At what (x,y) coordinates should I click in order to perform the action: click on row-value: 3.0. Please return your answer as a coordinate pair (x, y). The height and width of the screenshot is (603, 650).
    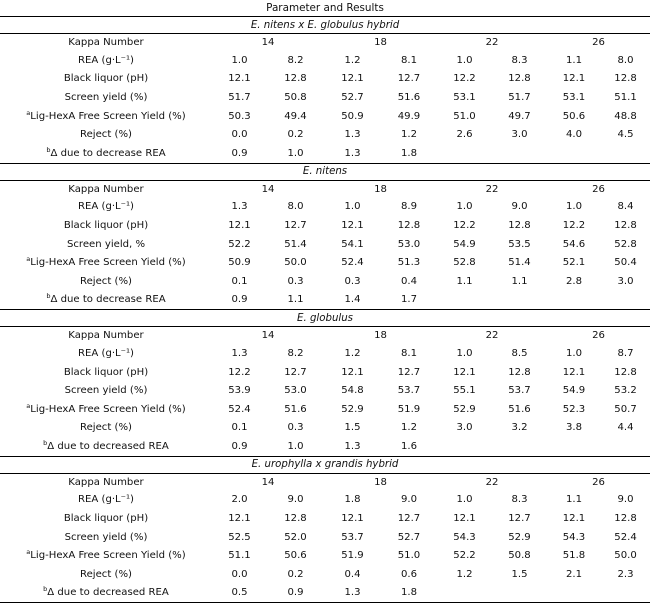
    Looking at the image, I should click on (464, 428).